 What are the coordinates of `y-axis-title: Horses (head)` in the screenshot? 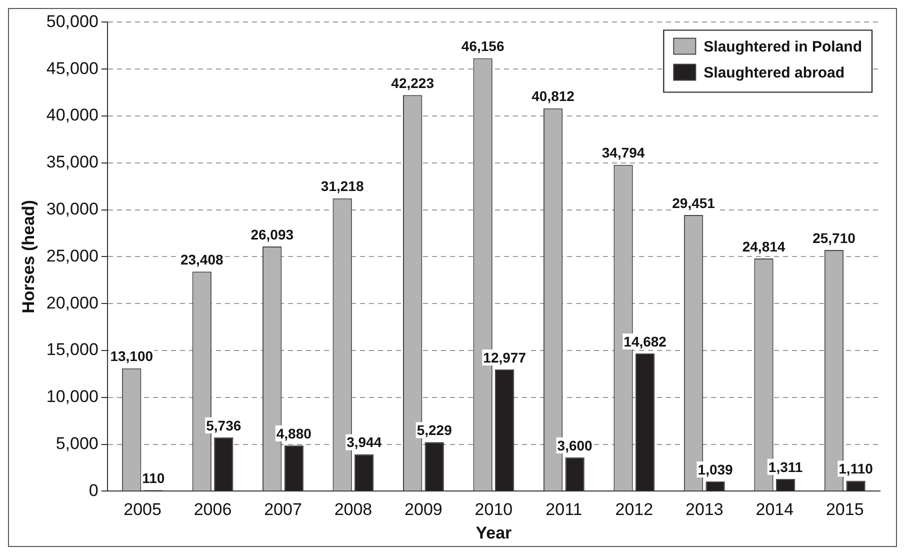 It's located at (28, 257).